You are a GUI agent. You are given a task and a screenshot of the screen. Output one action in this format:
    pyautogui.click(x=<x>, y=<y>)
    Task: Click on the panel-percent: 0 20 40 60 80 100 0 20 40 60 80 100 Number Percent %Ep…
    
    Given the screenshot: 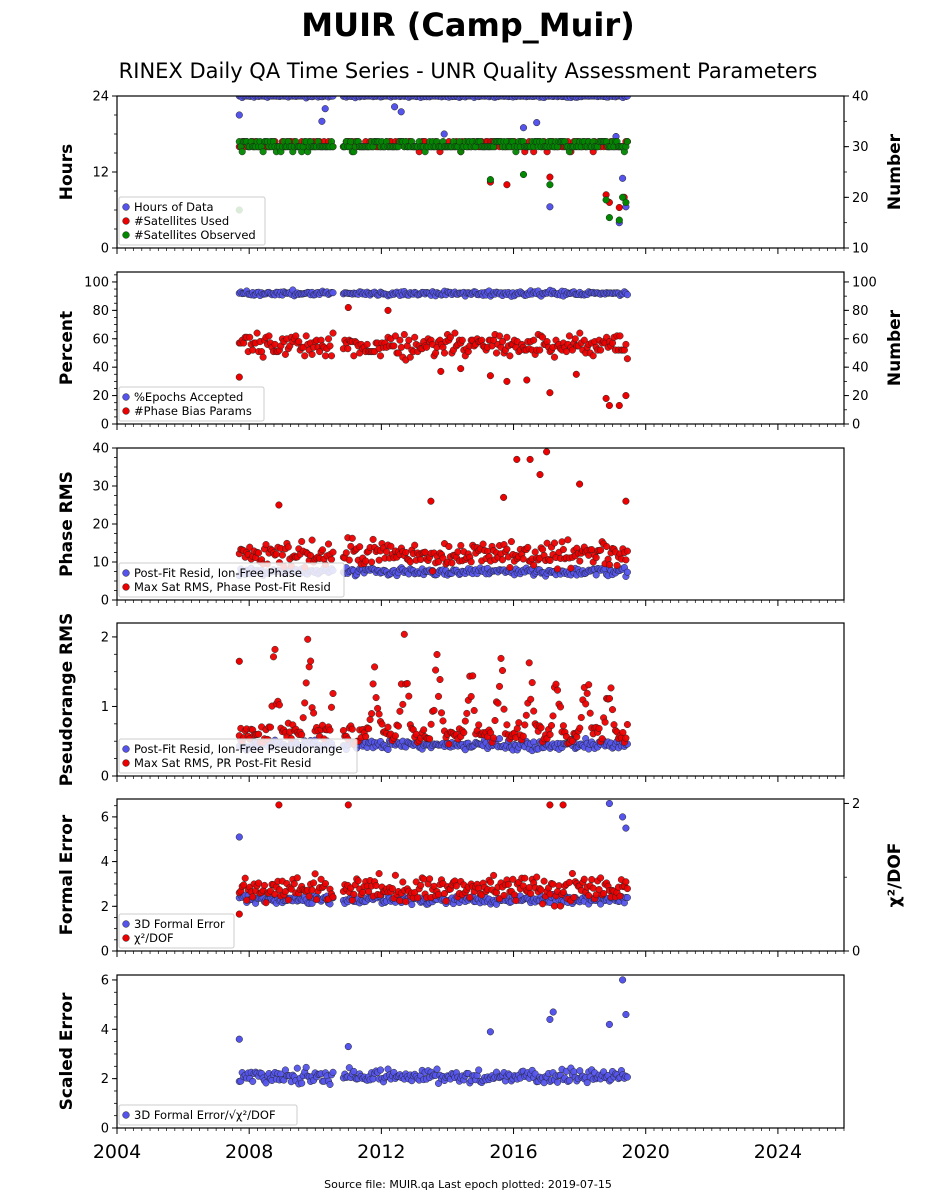 What is the action you would take?
    pyautogui.click(x=481, y=352)
    